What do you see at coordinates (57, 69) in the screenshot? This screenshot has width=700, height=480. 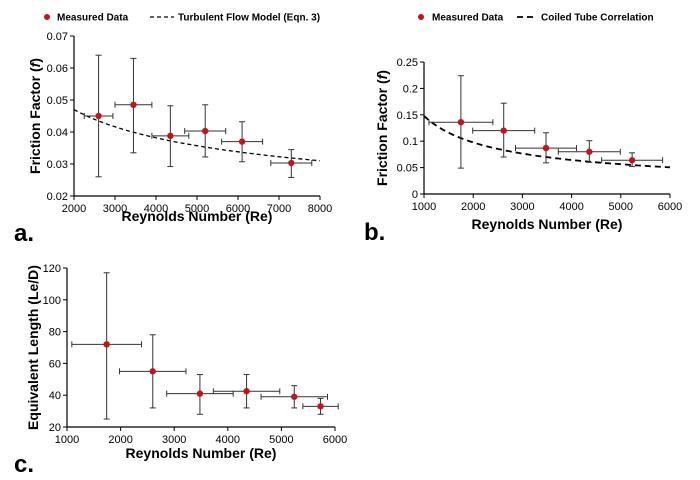 I see `y-tick-label: 0.06` at bounding box center [57, 69].